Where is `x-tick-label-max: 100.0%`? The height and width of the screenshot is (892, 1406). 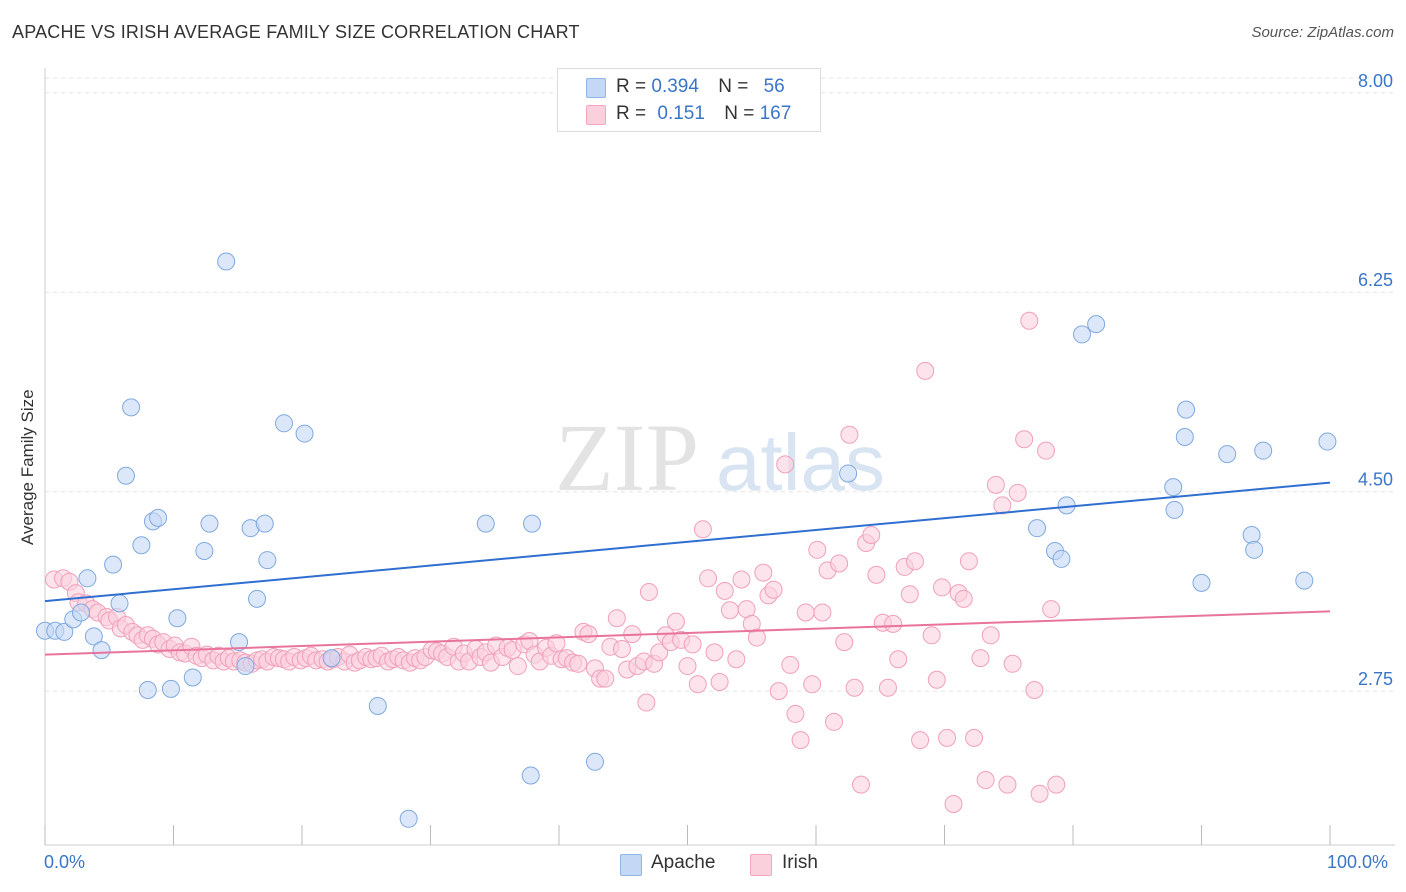 x-tick-label-max: 100.0% is located at coordinates (1358, 862).